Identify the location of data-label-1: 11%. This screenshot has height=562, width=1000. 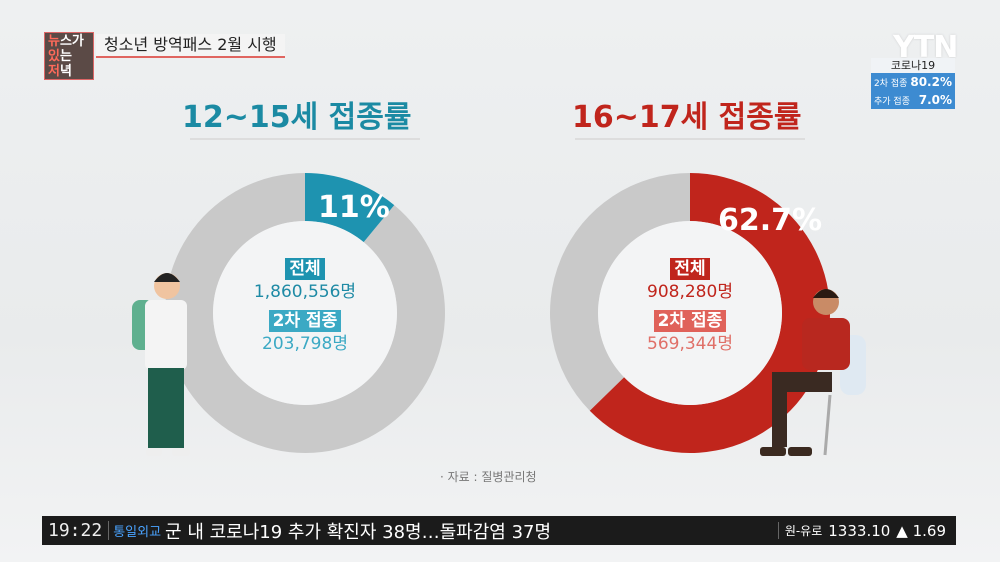
(354, 207).